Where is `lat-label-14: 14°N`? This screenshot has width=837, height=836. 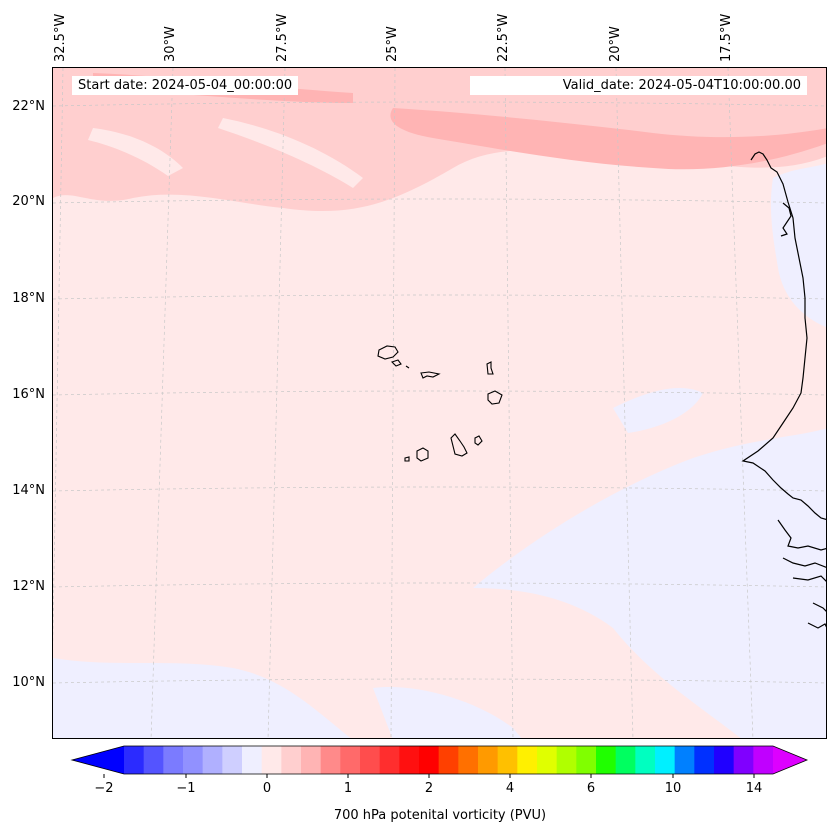 lat-label-14: 14°N is located at coordinates (28, 490).